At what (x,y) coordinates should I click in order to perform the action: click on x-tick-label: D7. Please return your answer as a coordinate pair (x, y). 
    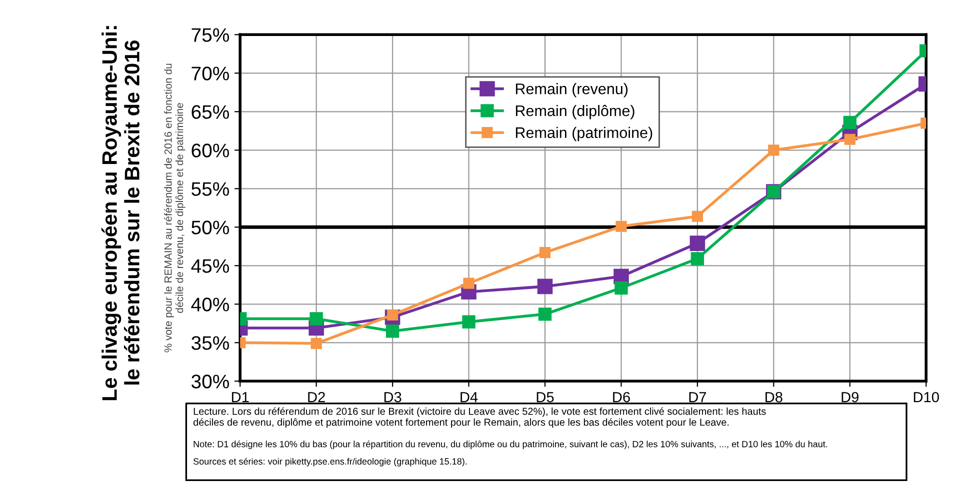
    Looking at the image, I should click on (697, 397).